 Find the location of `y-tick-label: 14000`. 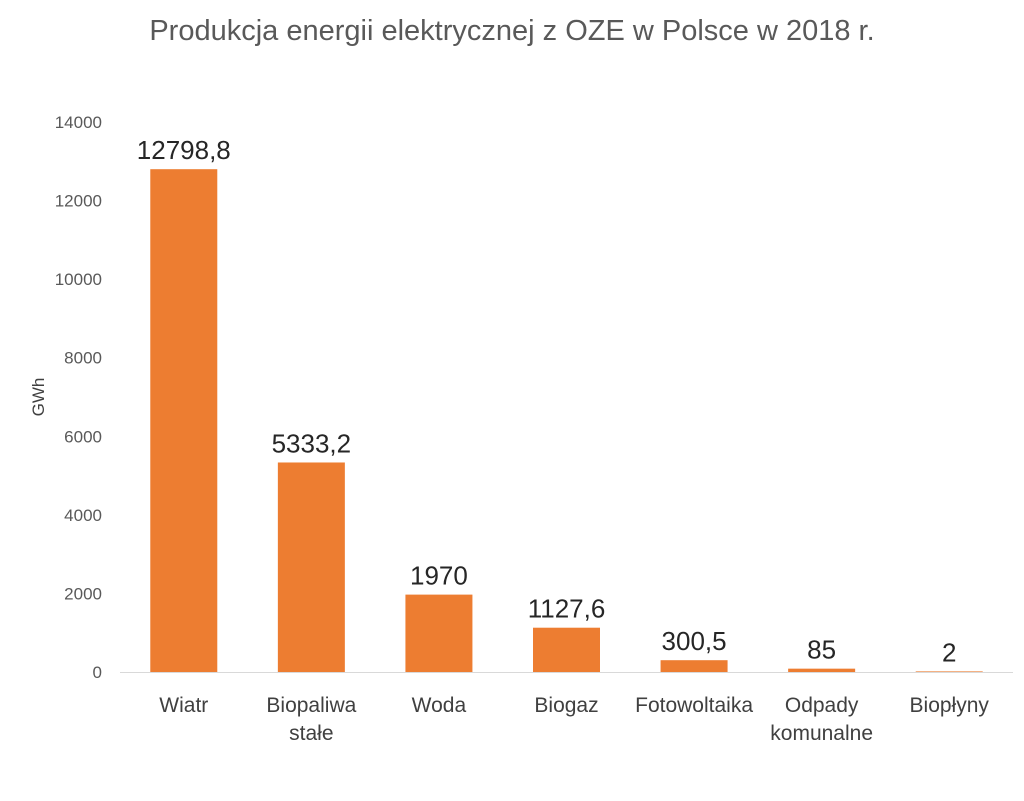

y-tick-label: 14000 is located at coordinates (78, 122).